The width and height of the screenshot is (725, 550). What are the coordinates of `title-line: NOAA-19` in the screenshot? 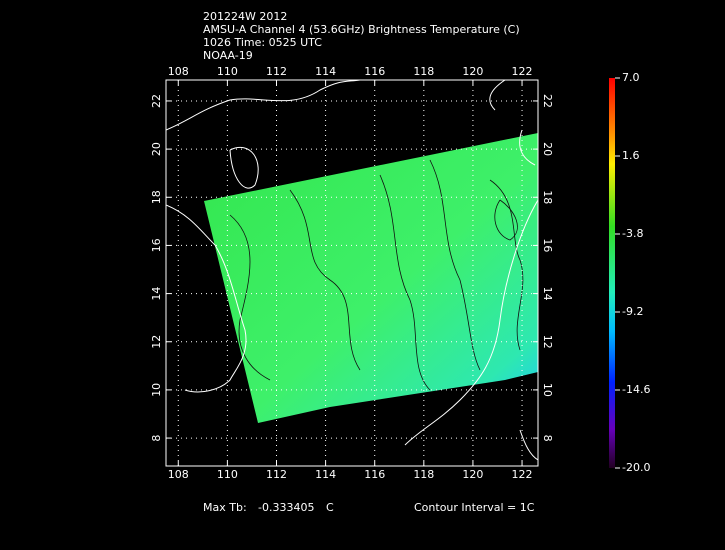 It's located at (228, 55).